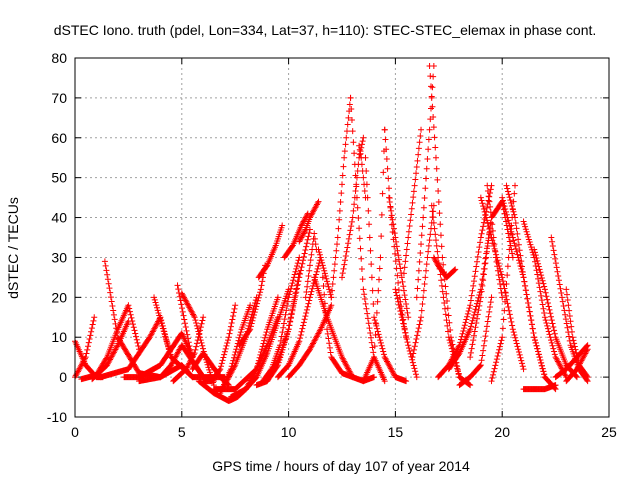 The image size is (640, 480). What do you see at coordinates (75, 432) in the screenshot?
I see `x-tick-label: 0` at bounding box center [75, 432].